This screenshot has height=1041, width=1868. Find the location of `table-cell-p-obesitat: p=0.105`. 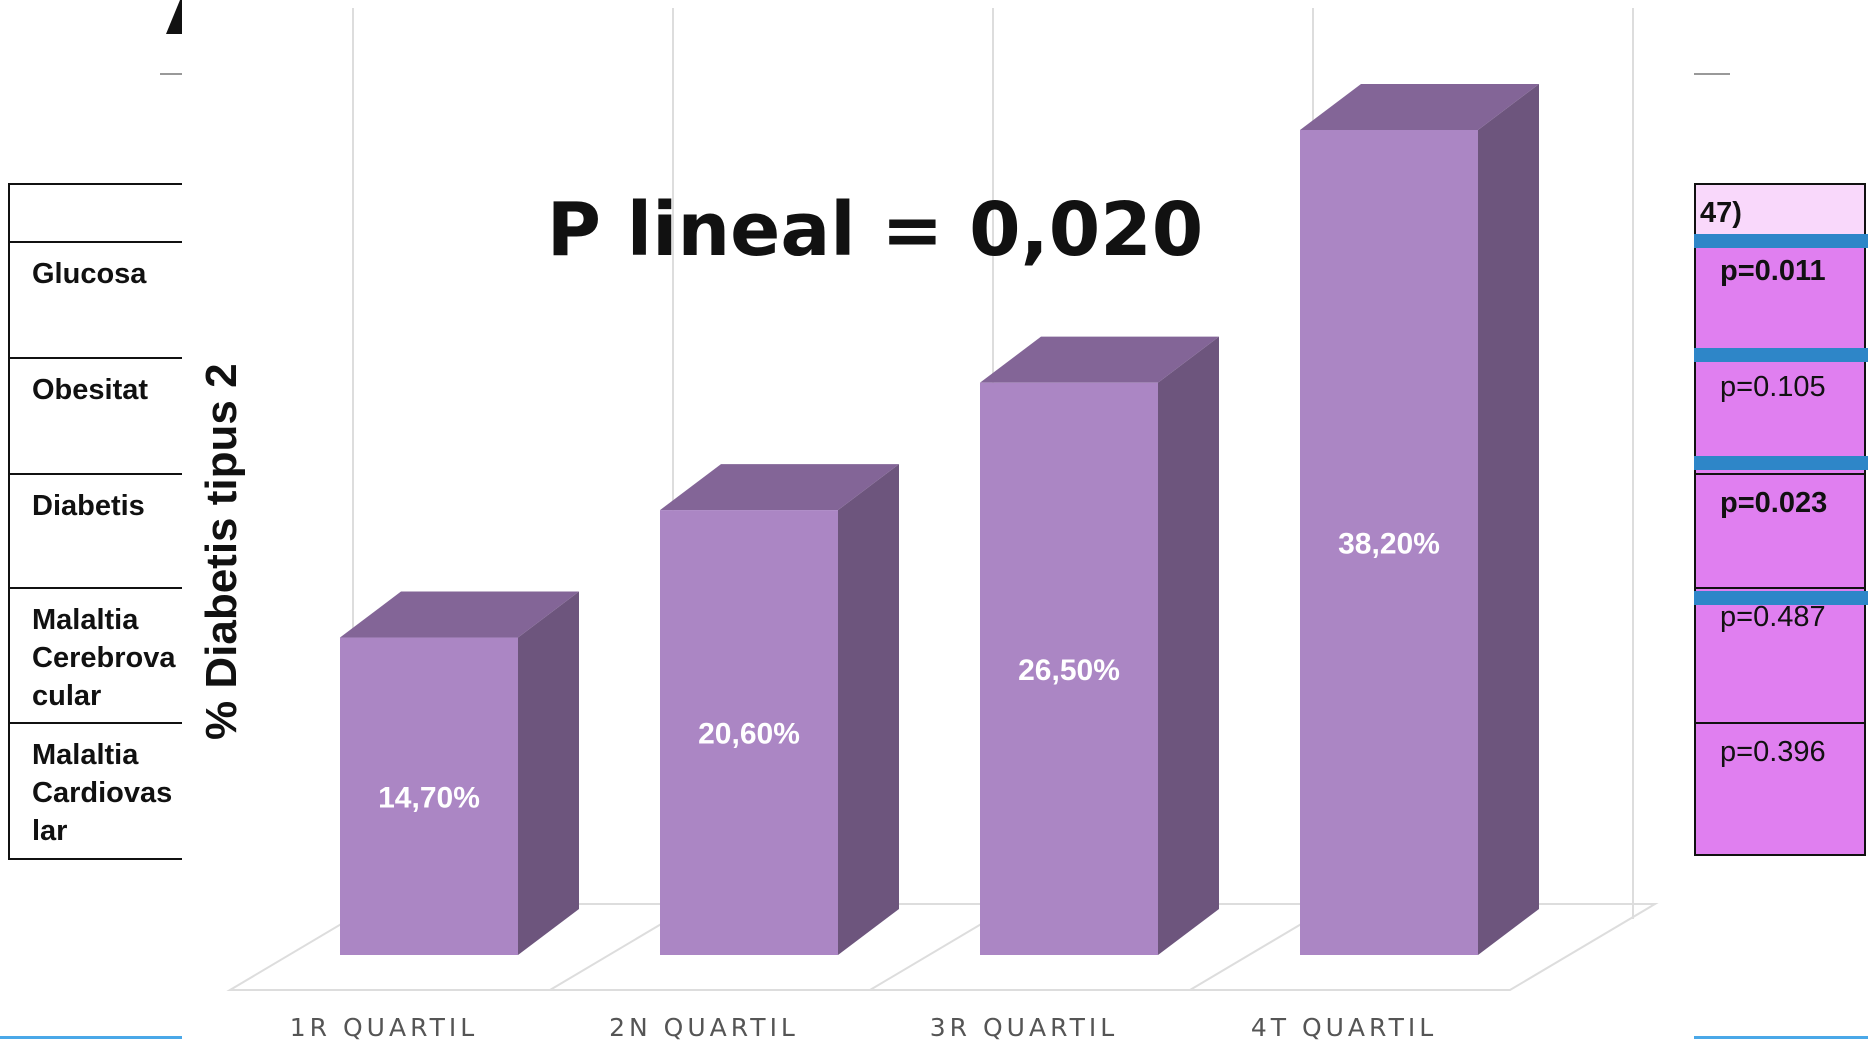

table-cell-p-obesitat: p=0.105 is located at coordinates (1780, 415).